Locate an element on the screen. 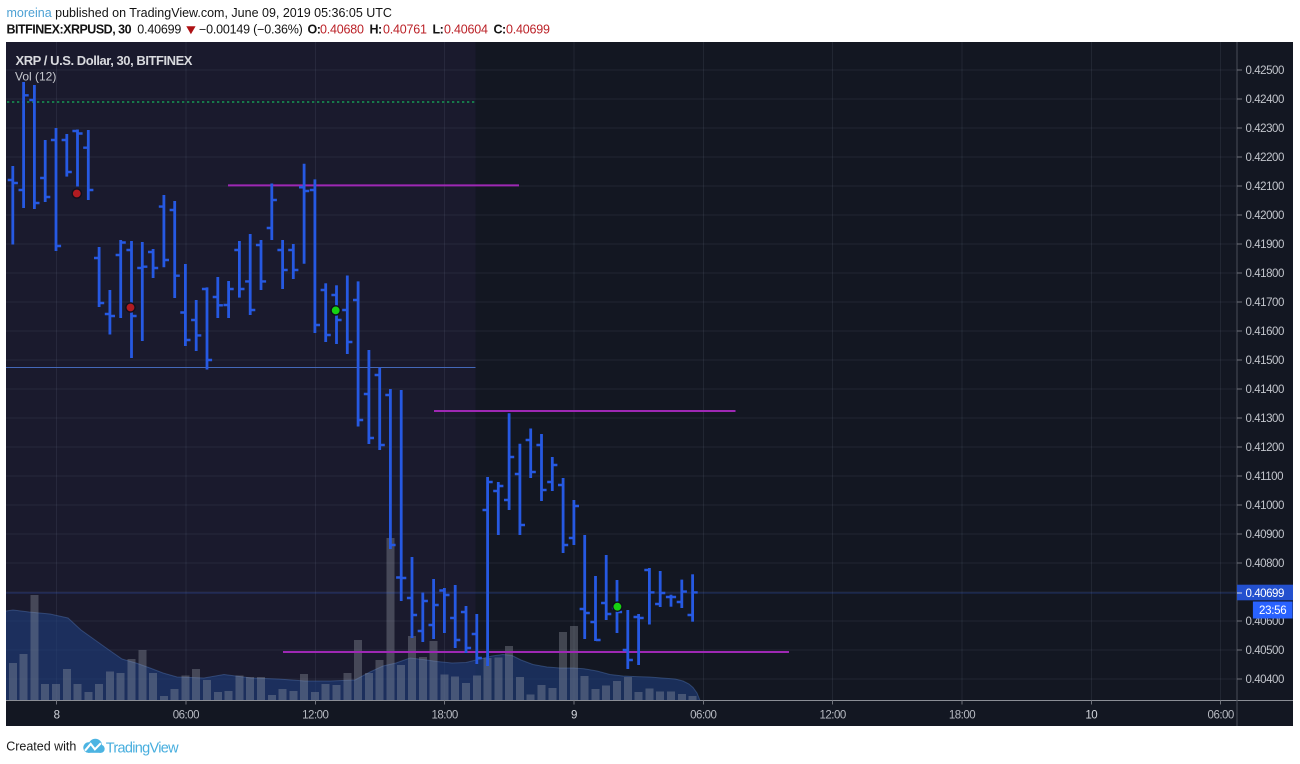  svg-text: L: is located at coordinates (438, 30).